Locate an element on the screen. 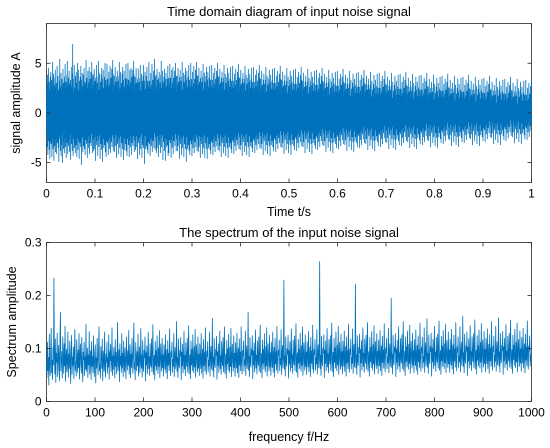 The width and height of the screenshot is (550, 448). x-tick-label: 600 is located at coordinates (337, 413).